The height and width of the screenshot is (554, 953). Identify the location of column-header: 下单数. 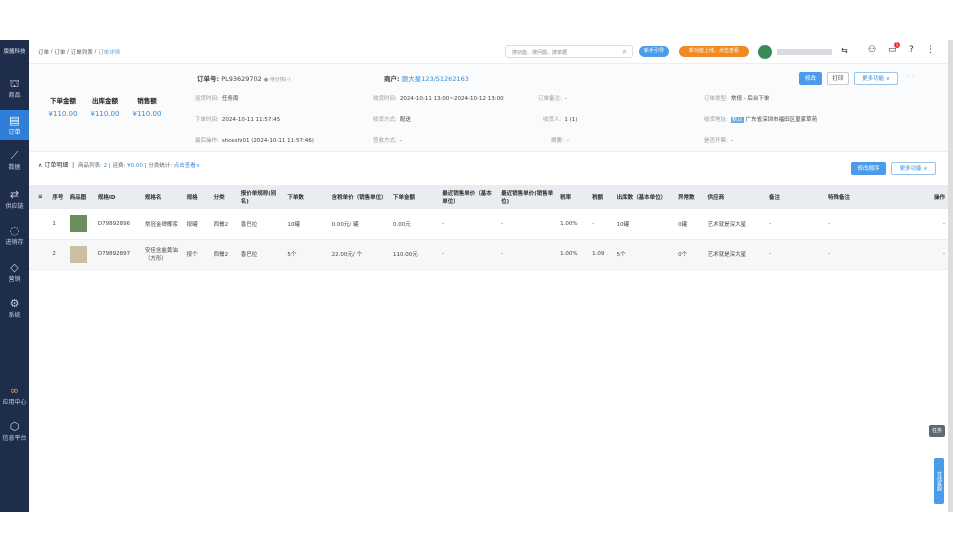
(306, 197).